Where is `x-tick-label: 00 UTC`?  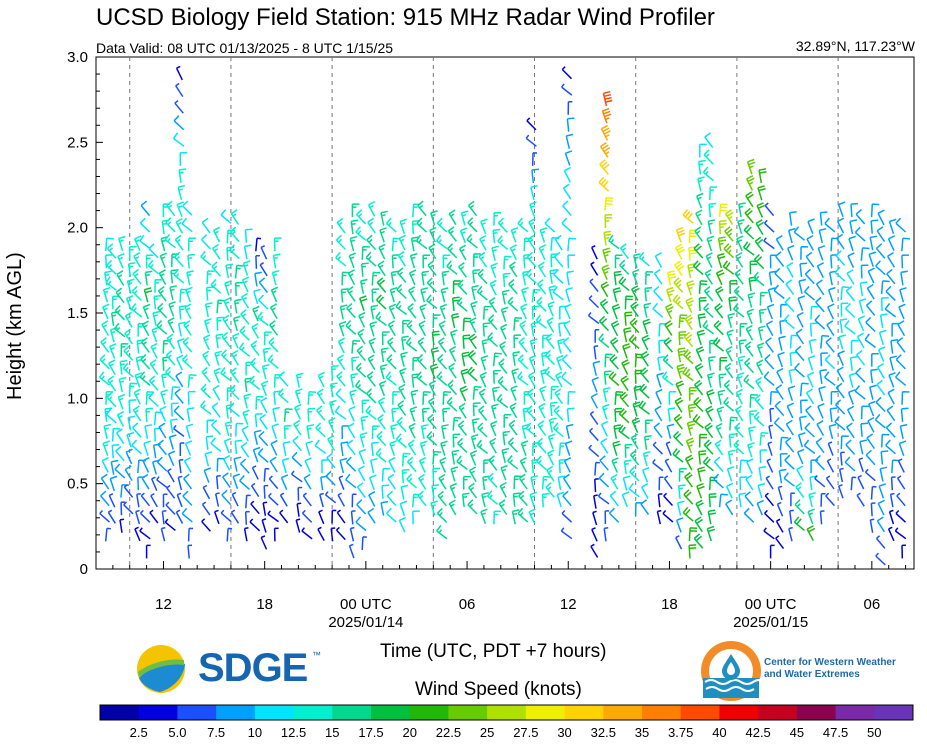 x-tick-label: 00 UTC is located at coordinates (771, 604).